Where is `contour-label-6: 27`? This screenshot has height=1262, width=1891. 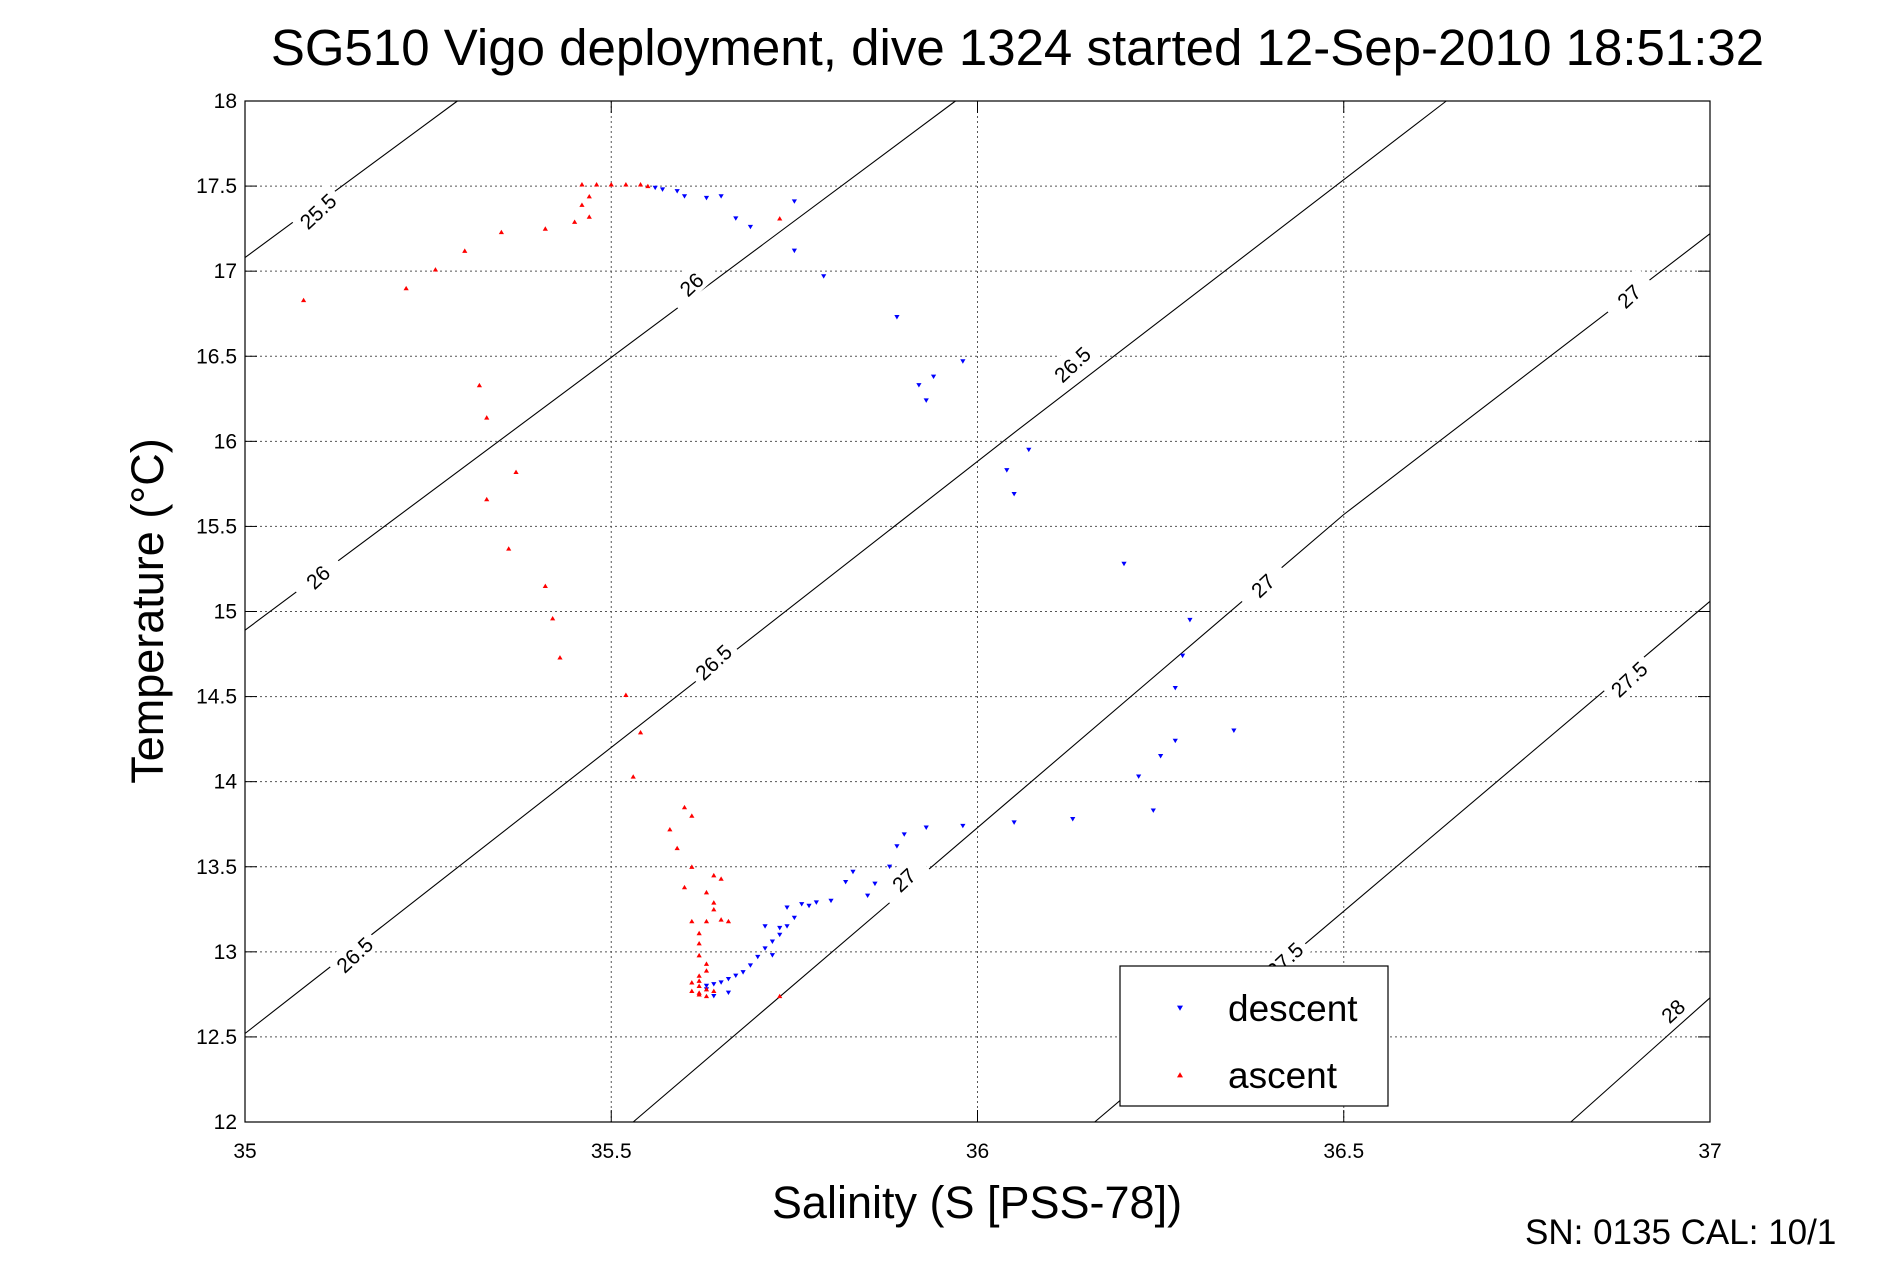
contour-label-6: 27 is located at coordinates (1261, 584).